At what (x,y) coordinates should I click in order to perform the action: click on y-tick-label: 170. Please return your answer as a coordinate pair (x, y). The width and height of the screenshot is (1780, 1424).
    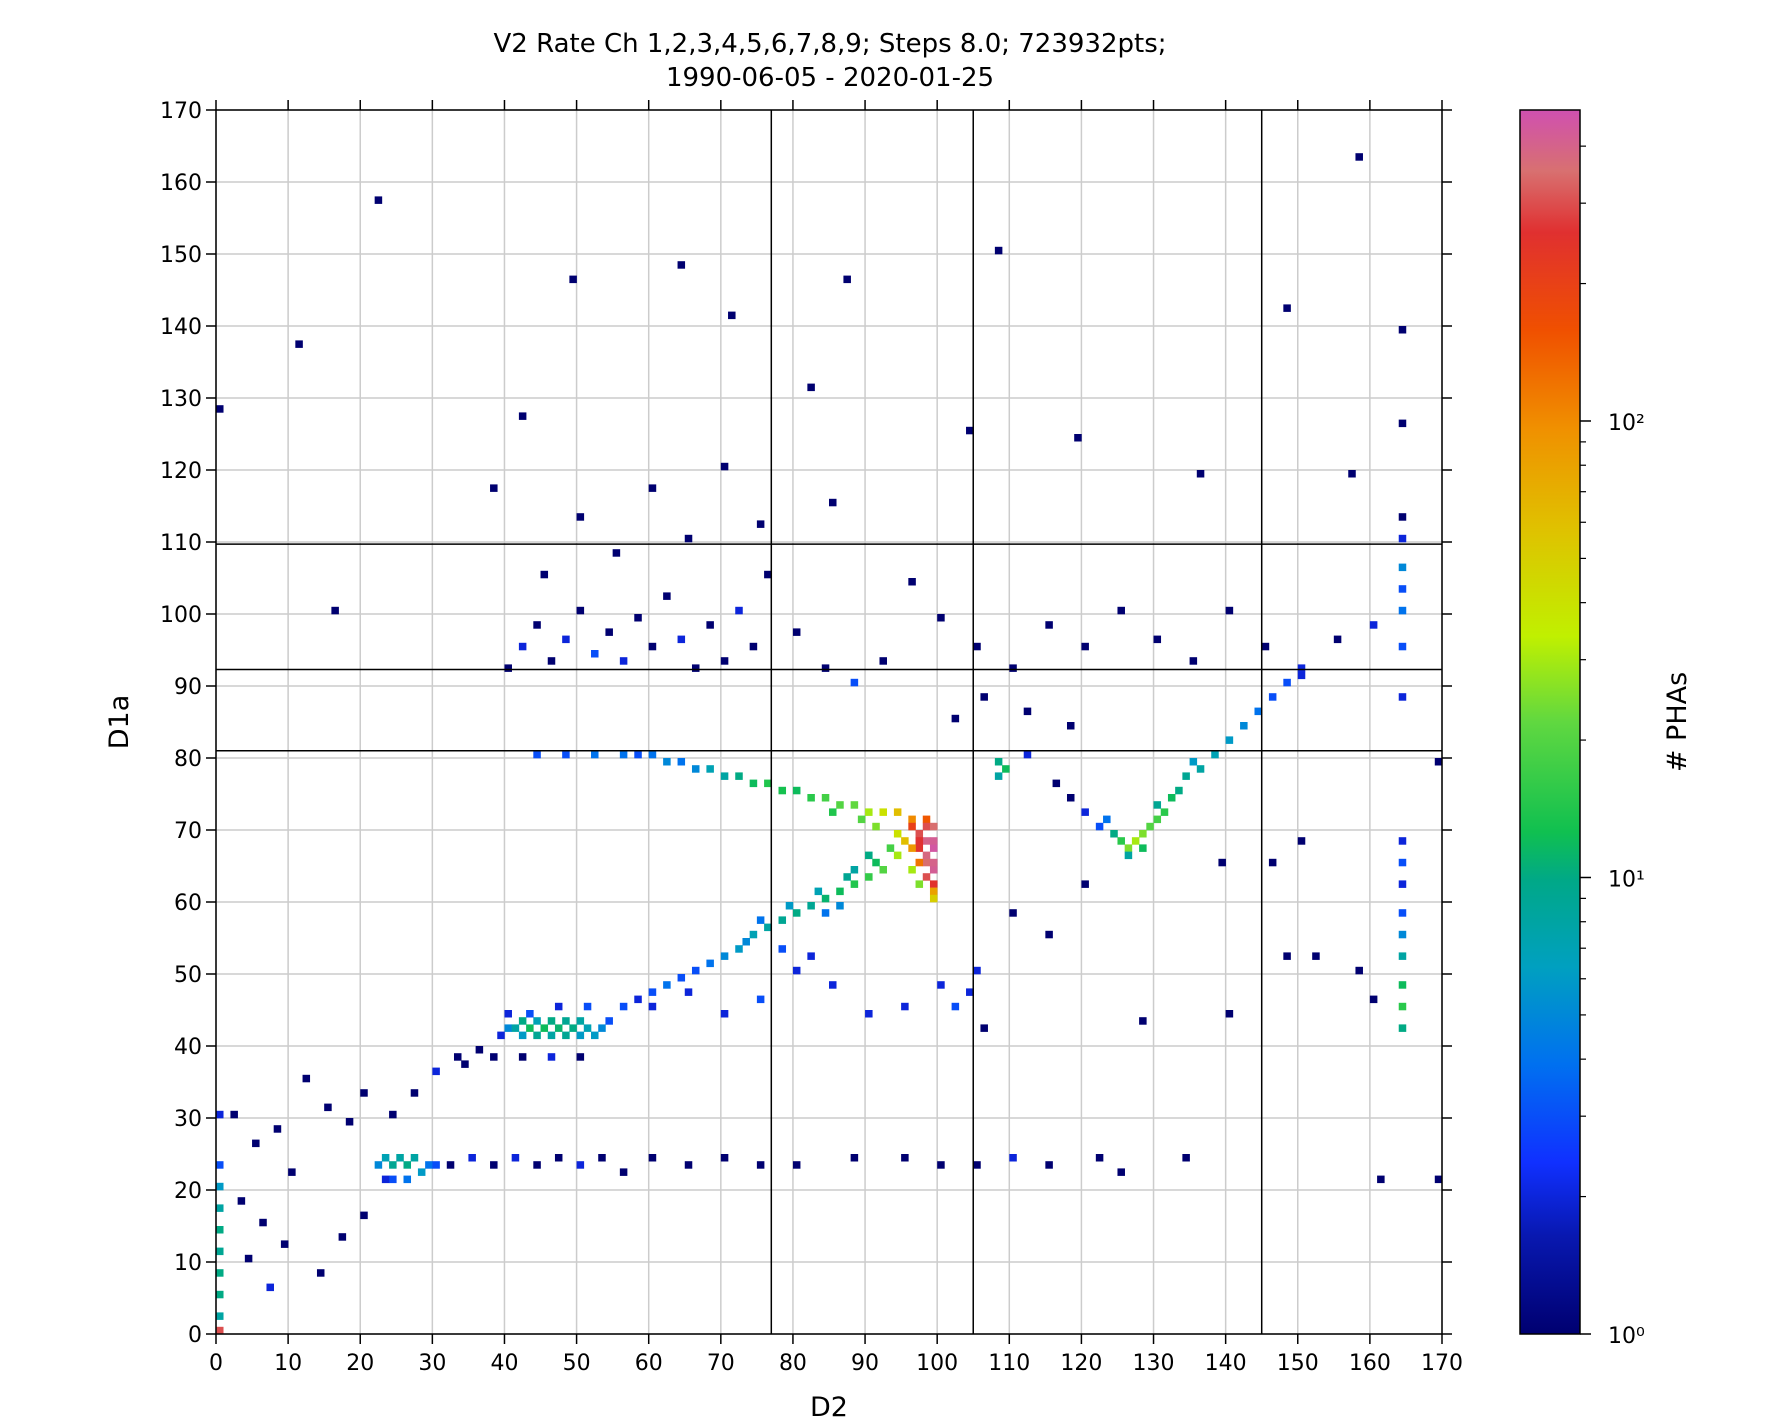
    Looking at the image, I should click on (181, 111).